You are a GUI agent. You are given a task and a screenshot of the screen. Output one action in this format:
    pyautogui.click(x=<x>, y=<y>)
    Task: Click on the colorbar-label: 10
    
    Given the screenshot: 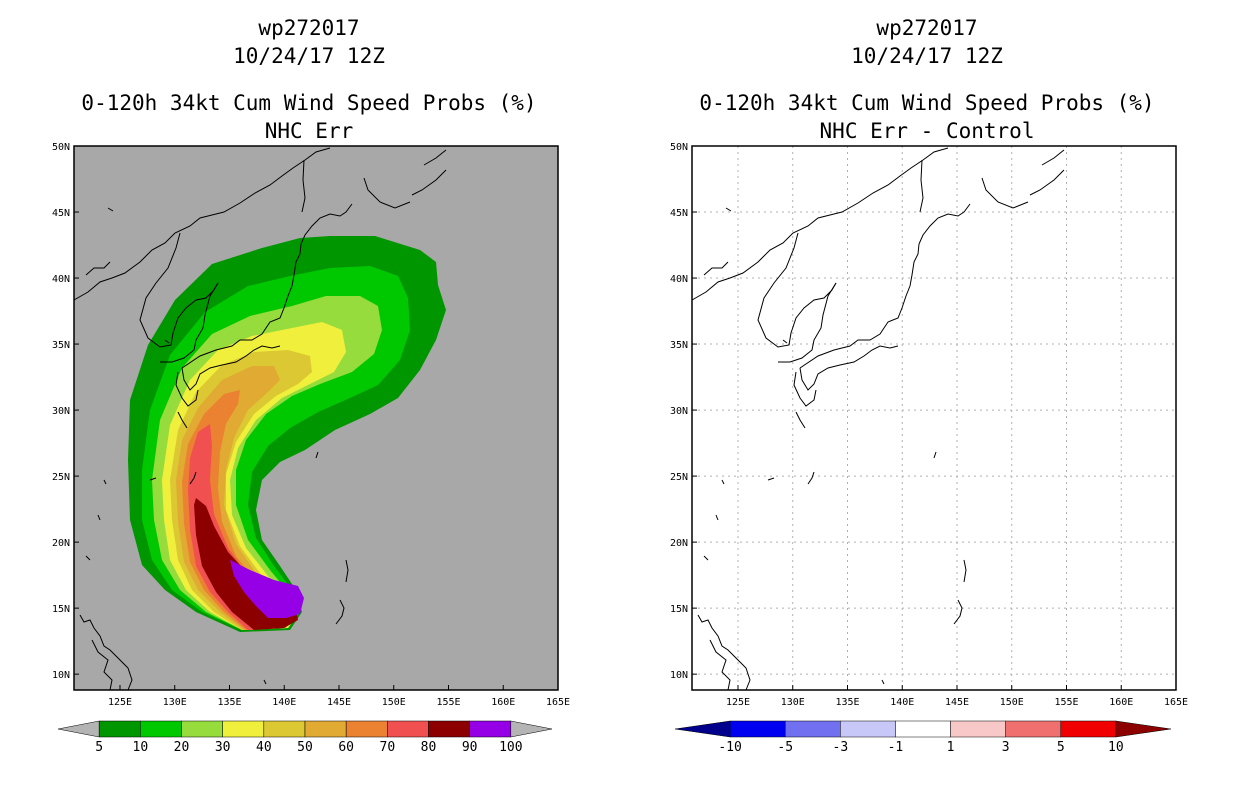 What is the action you would take?
    pyautogui.click(x=1116, y=747)
    